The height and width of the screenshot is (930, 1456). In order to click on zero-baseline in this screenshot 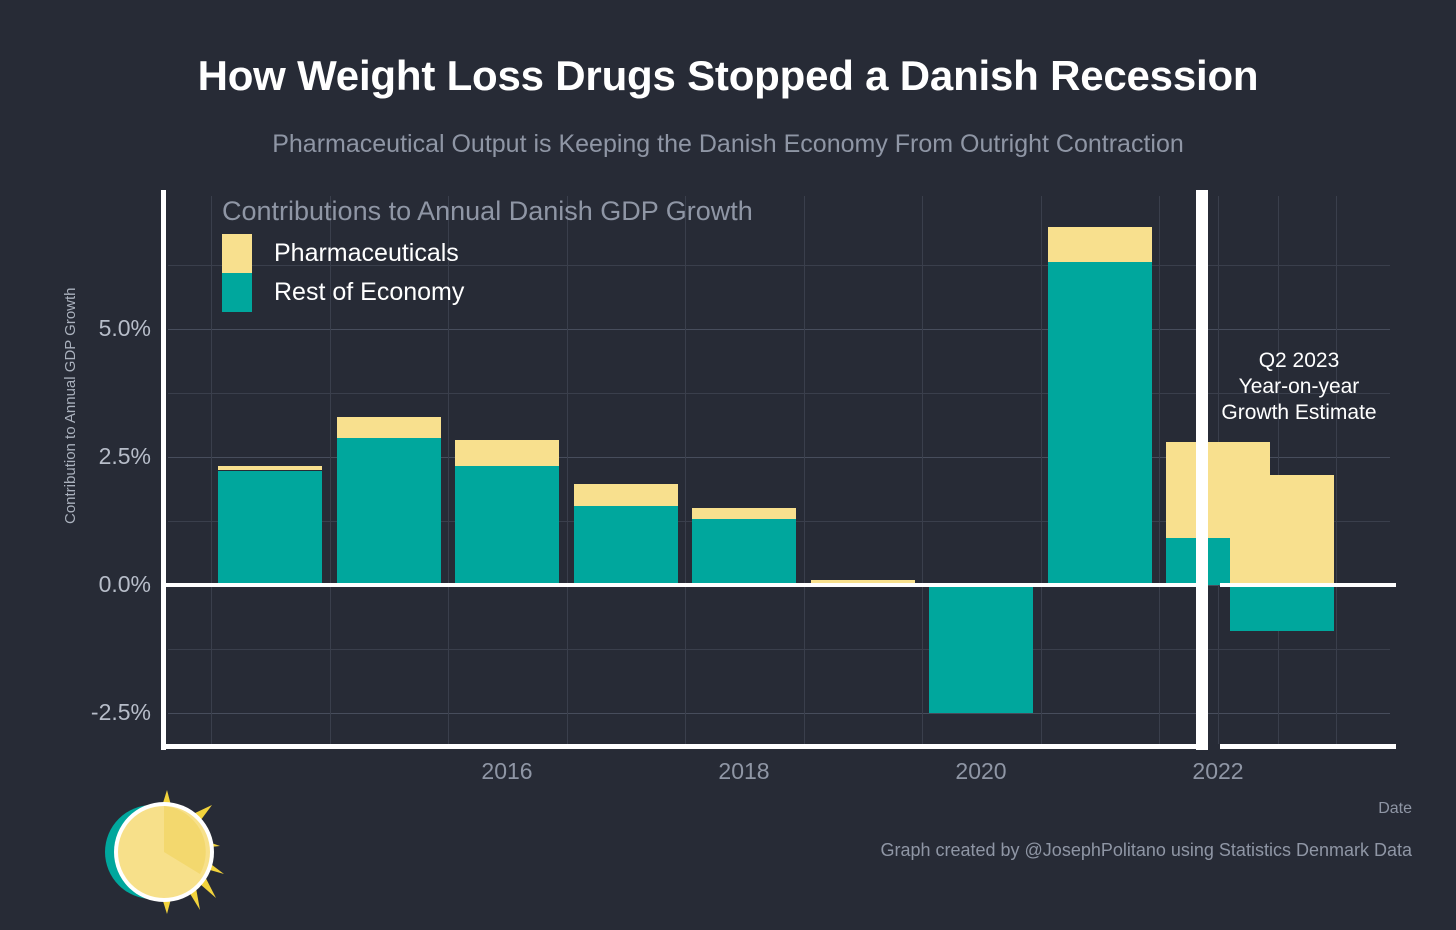, I will do `click(679, 585)`.